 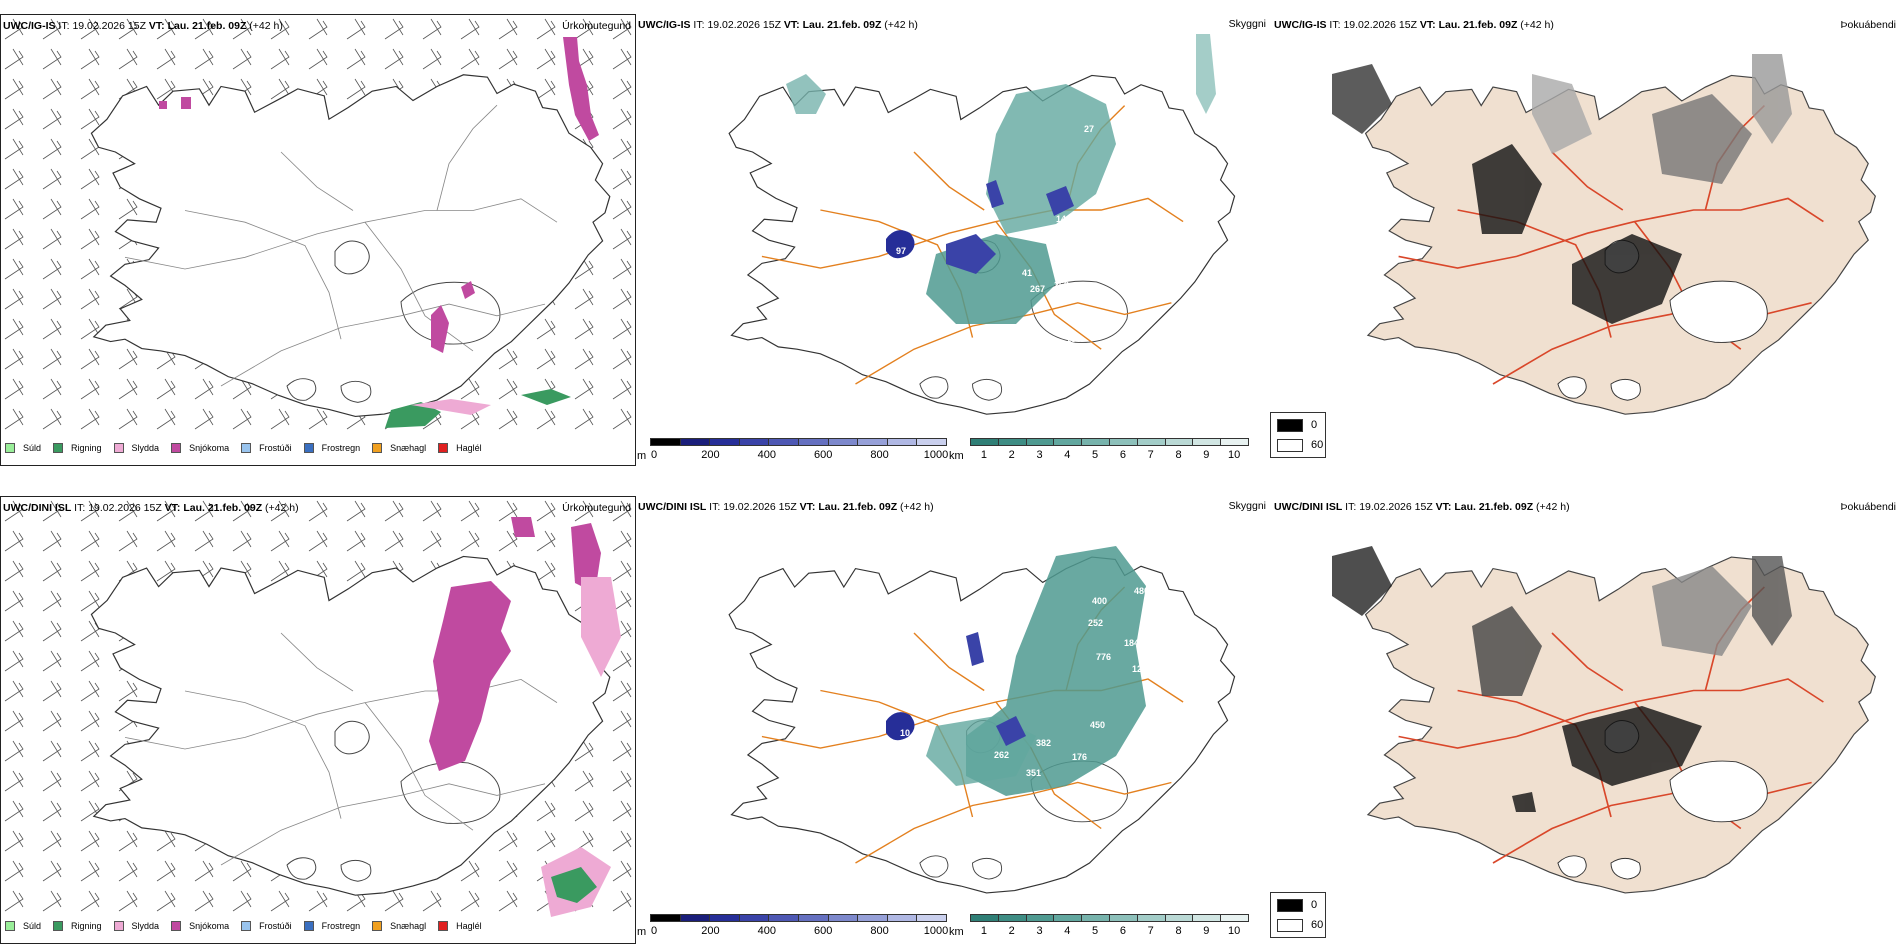 What do you see at coordinates (956, 932) in the screenshot?
I see `colorbar-unit: km` at bounding box center [956, 932].